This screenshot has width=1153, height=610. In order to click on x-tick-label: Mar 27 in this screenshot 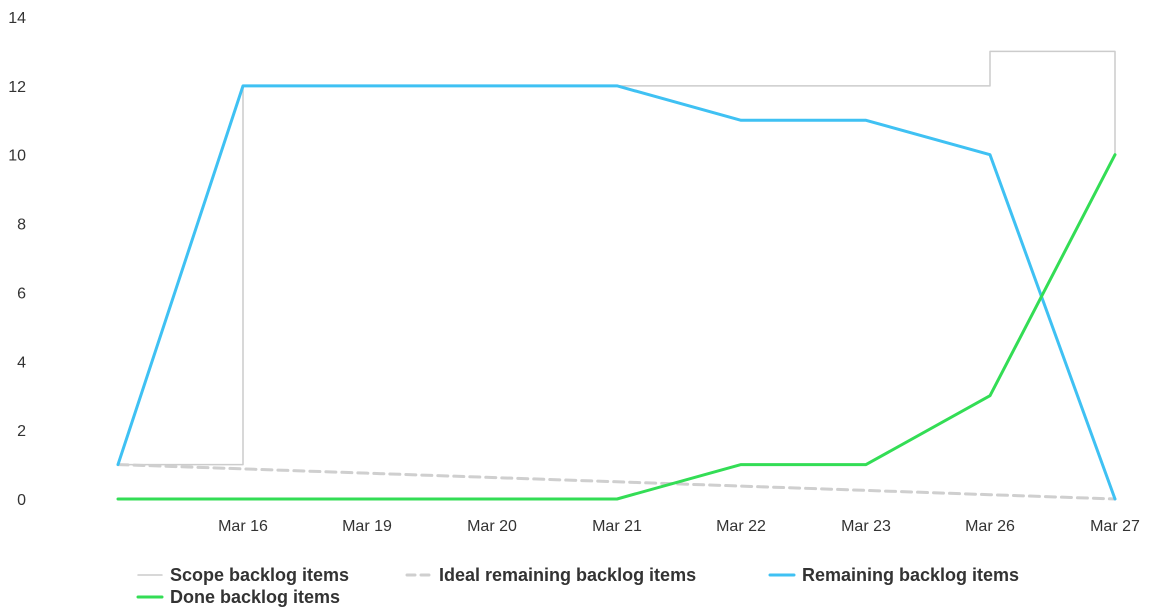, I will do `click(1115, 526)`.